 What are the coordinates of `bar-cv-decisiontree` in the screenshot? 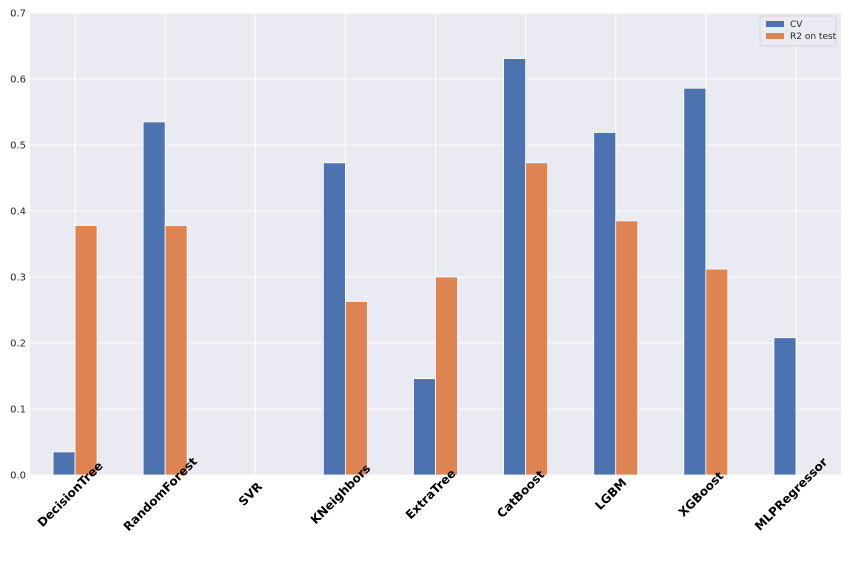 It's located at (64, 463).